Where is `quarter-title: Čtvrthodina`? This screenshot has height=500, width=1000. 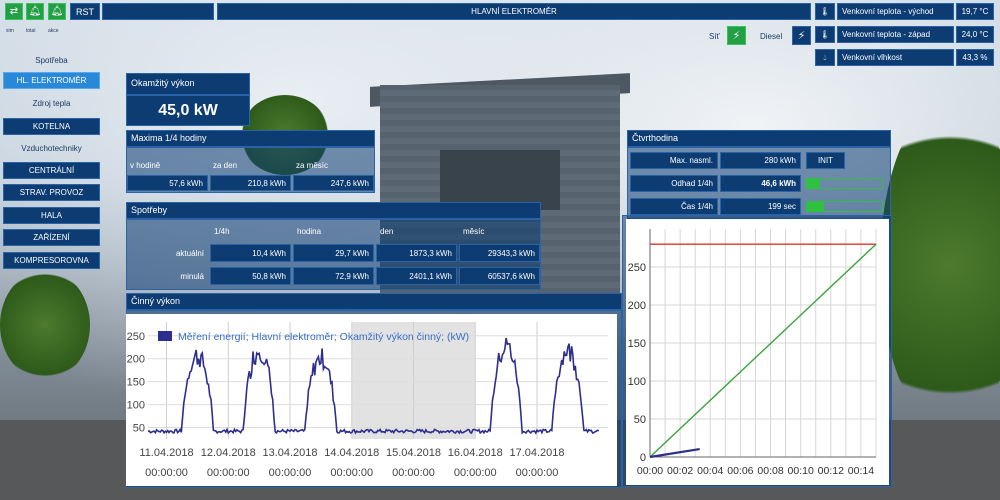 quarter-title: Čtvrthodina is located at coordinates (759, 138).